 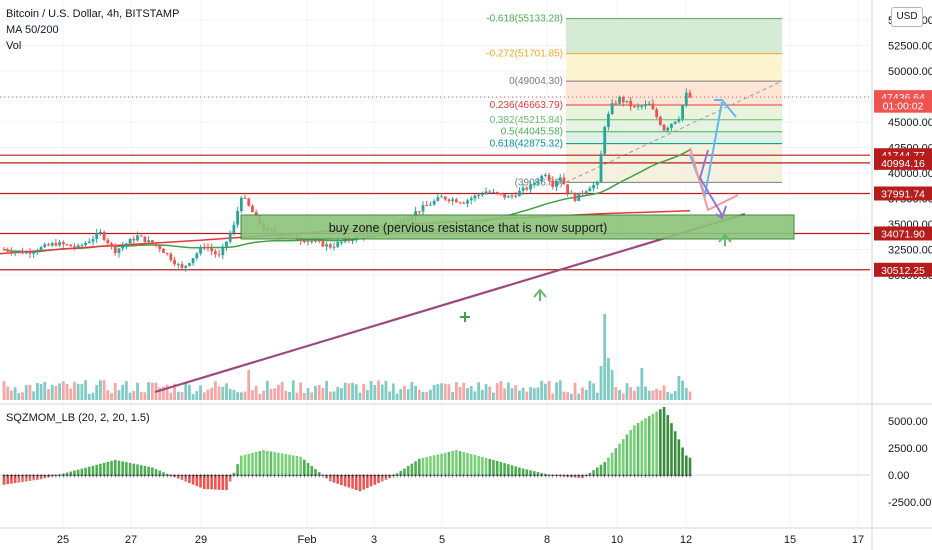 I want to click on fib-level-label: 0.5(44045.58), so click(x=532, y=132).